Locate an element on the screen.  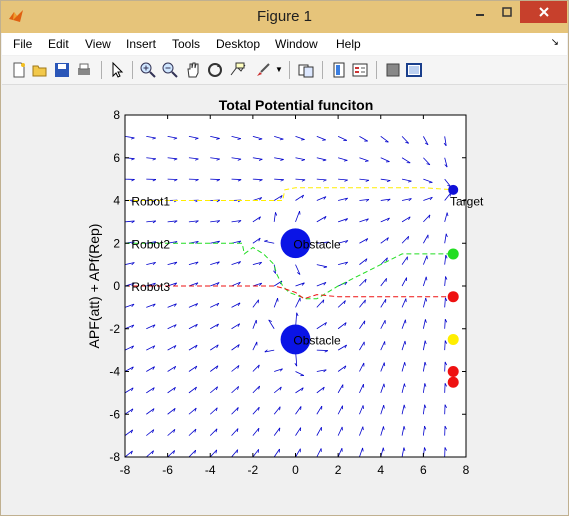
menu-edit: Edit is located at coordinates (58, 44).